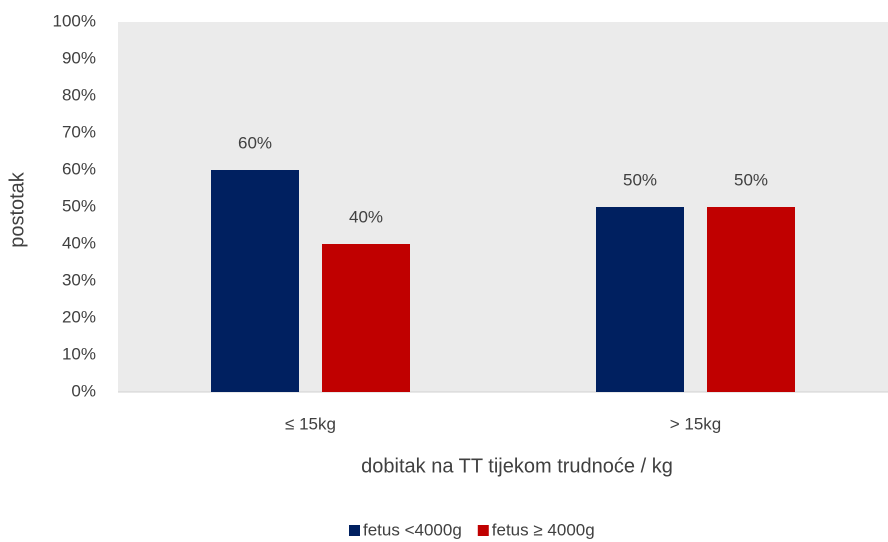  I want to click on data-label: 60%, so click(255, 142).